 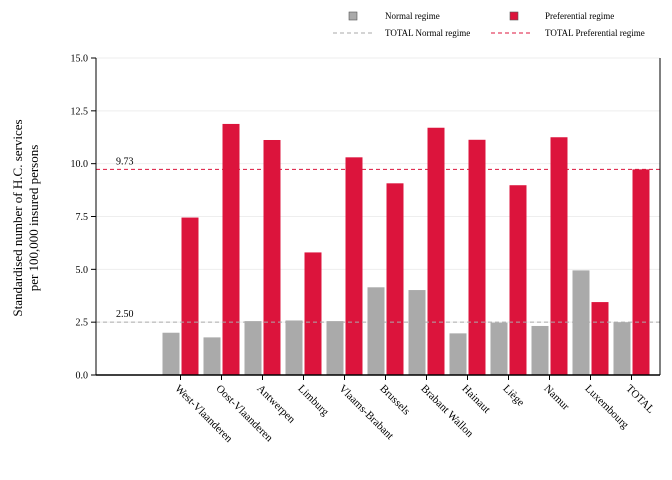 I want to click on y-tick-label: 7.5, so click(x=82, y=217).